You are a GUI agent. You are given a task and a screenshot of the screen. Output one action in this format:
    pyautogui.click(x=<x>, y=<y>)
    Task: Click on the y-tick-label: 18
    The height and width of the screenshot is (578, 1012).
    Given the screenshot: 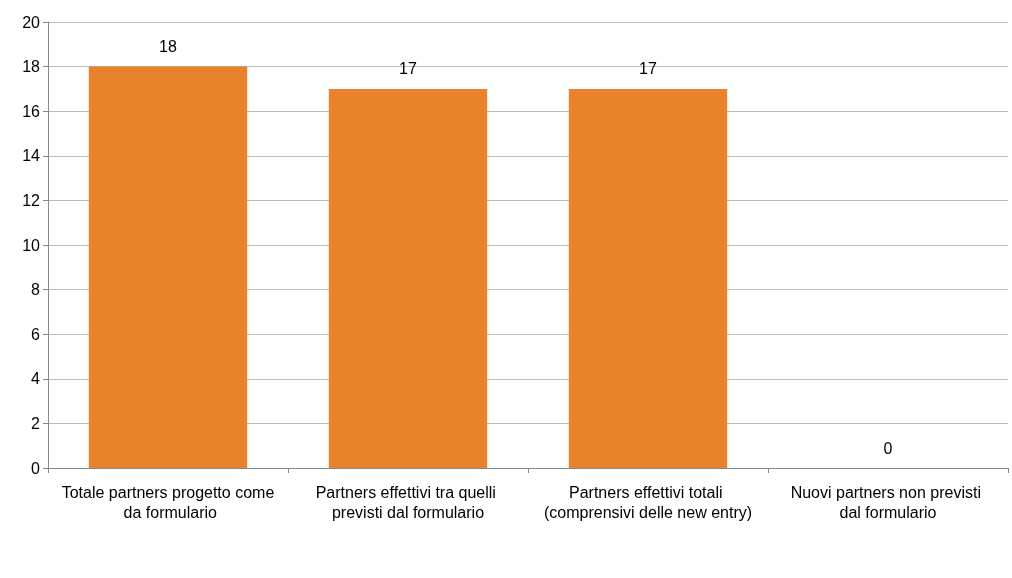 What is the action you would take?
    pyautogui.click(x=31, y=67)
    